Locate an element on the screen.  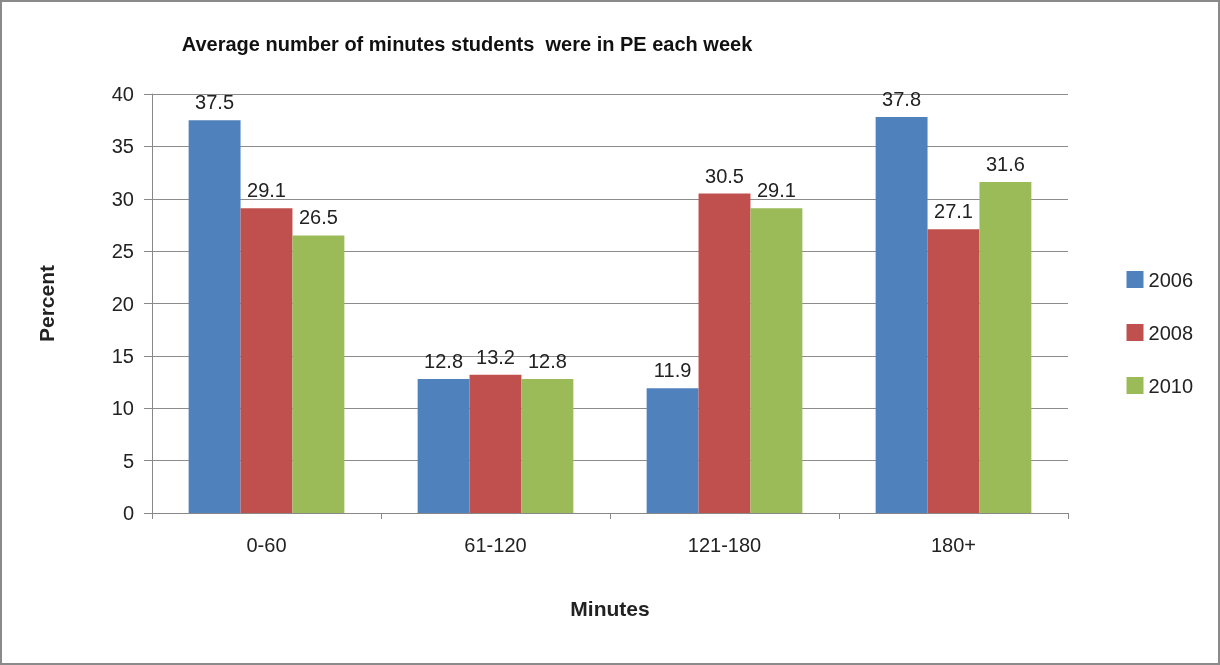
data-label: 37.5 is located at coordinates (215, 102).